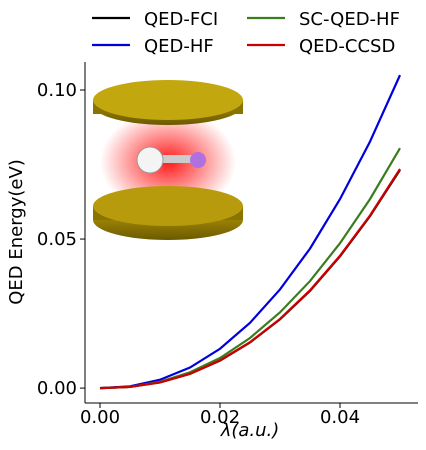  Describe the element at coordinates (57, 239) in the screenshot. I see `y-tick-label: 0.05` at that location.